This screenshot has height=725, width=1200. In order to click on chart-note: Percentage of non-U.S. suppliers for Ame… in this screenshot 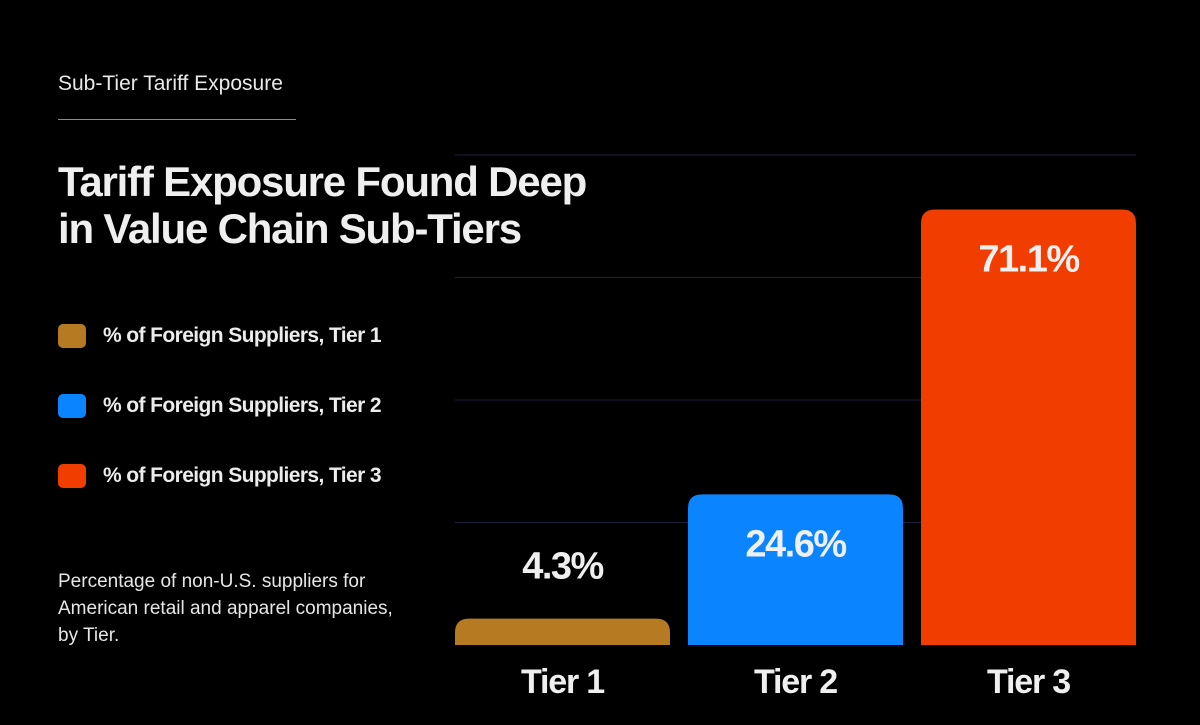, I will do `click(225, 608)`.